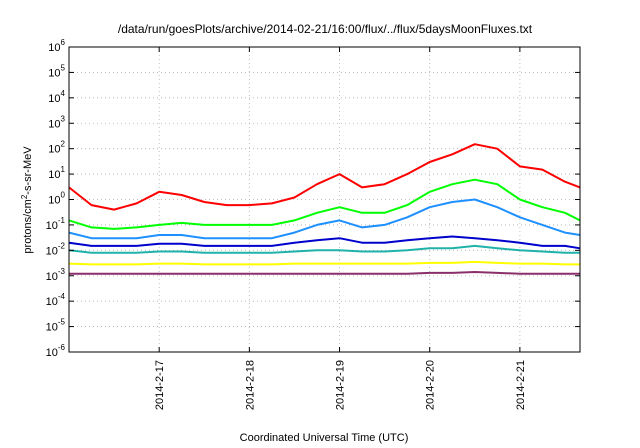  I want to click on y-tick-label-exp: -3, so click(62, 271).